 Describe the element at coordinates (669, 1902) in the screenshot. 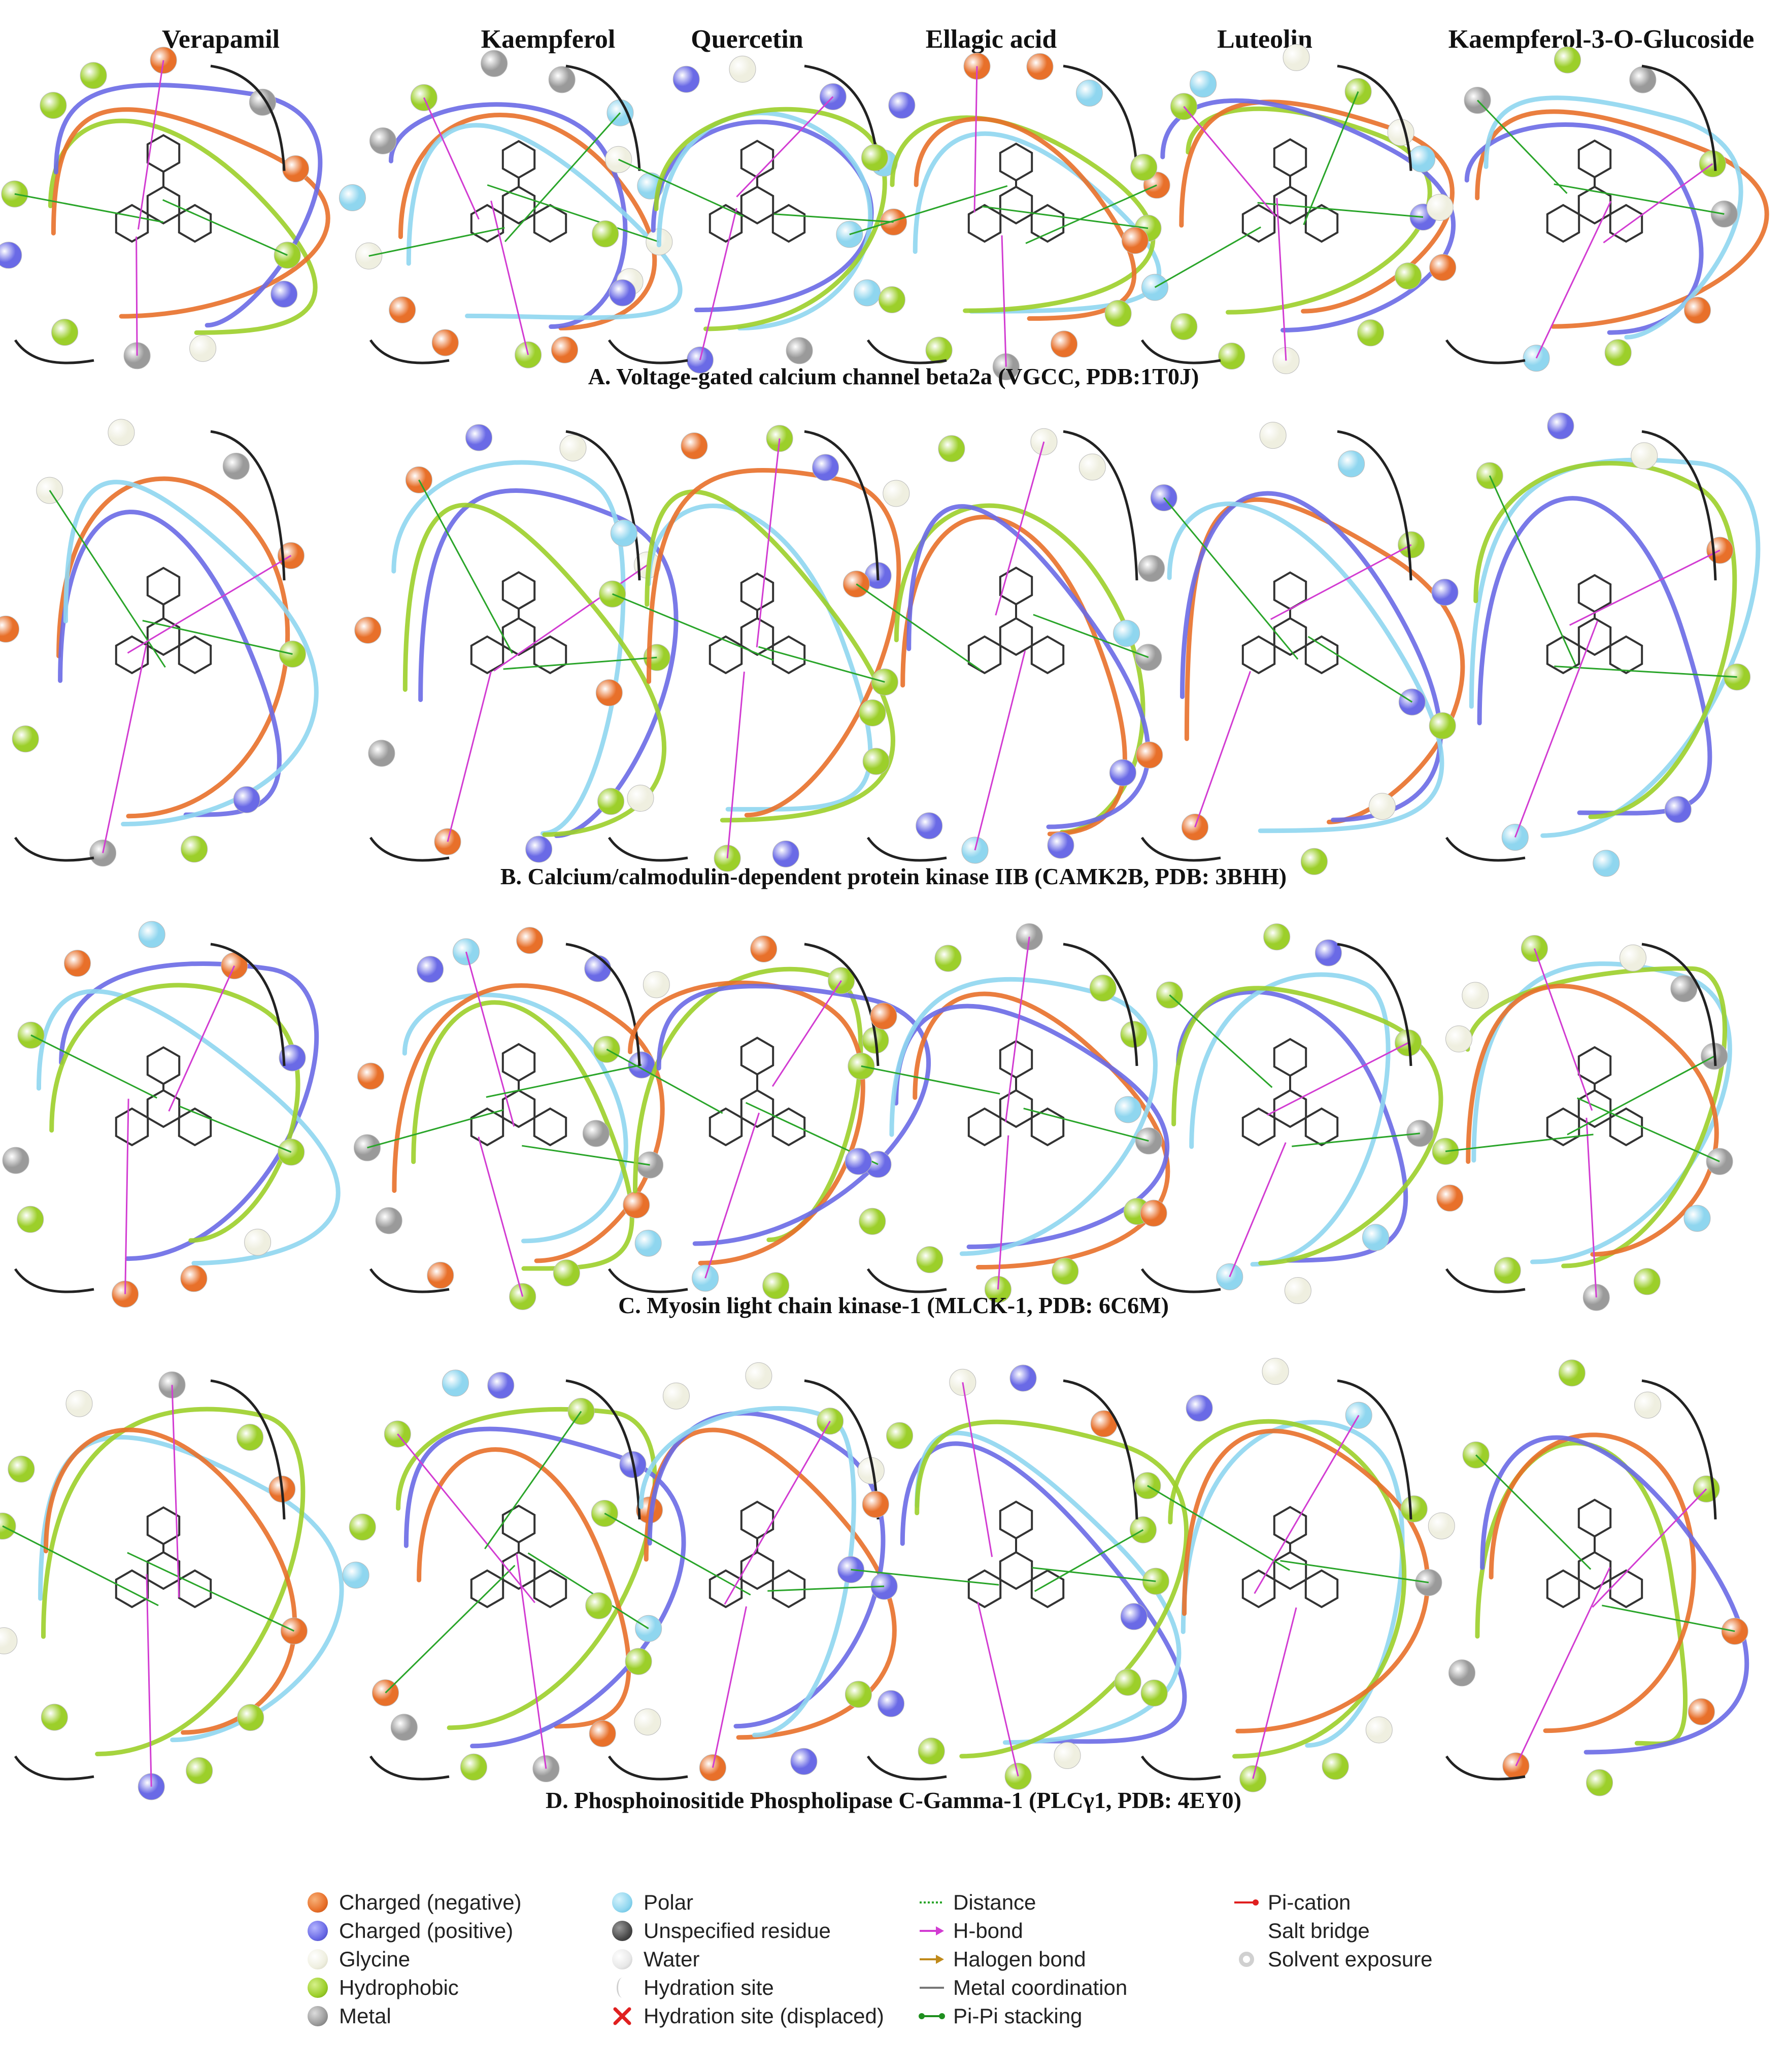

I see `legend-label: Polar` at that location.